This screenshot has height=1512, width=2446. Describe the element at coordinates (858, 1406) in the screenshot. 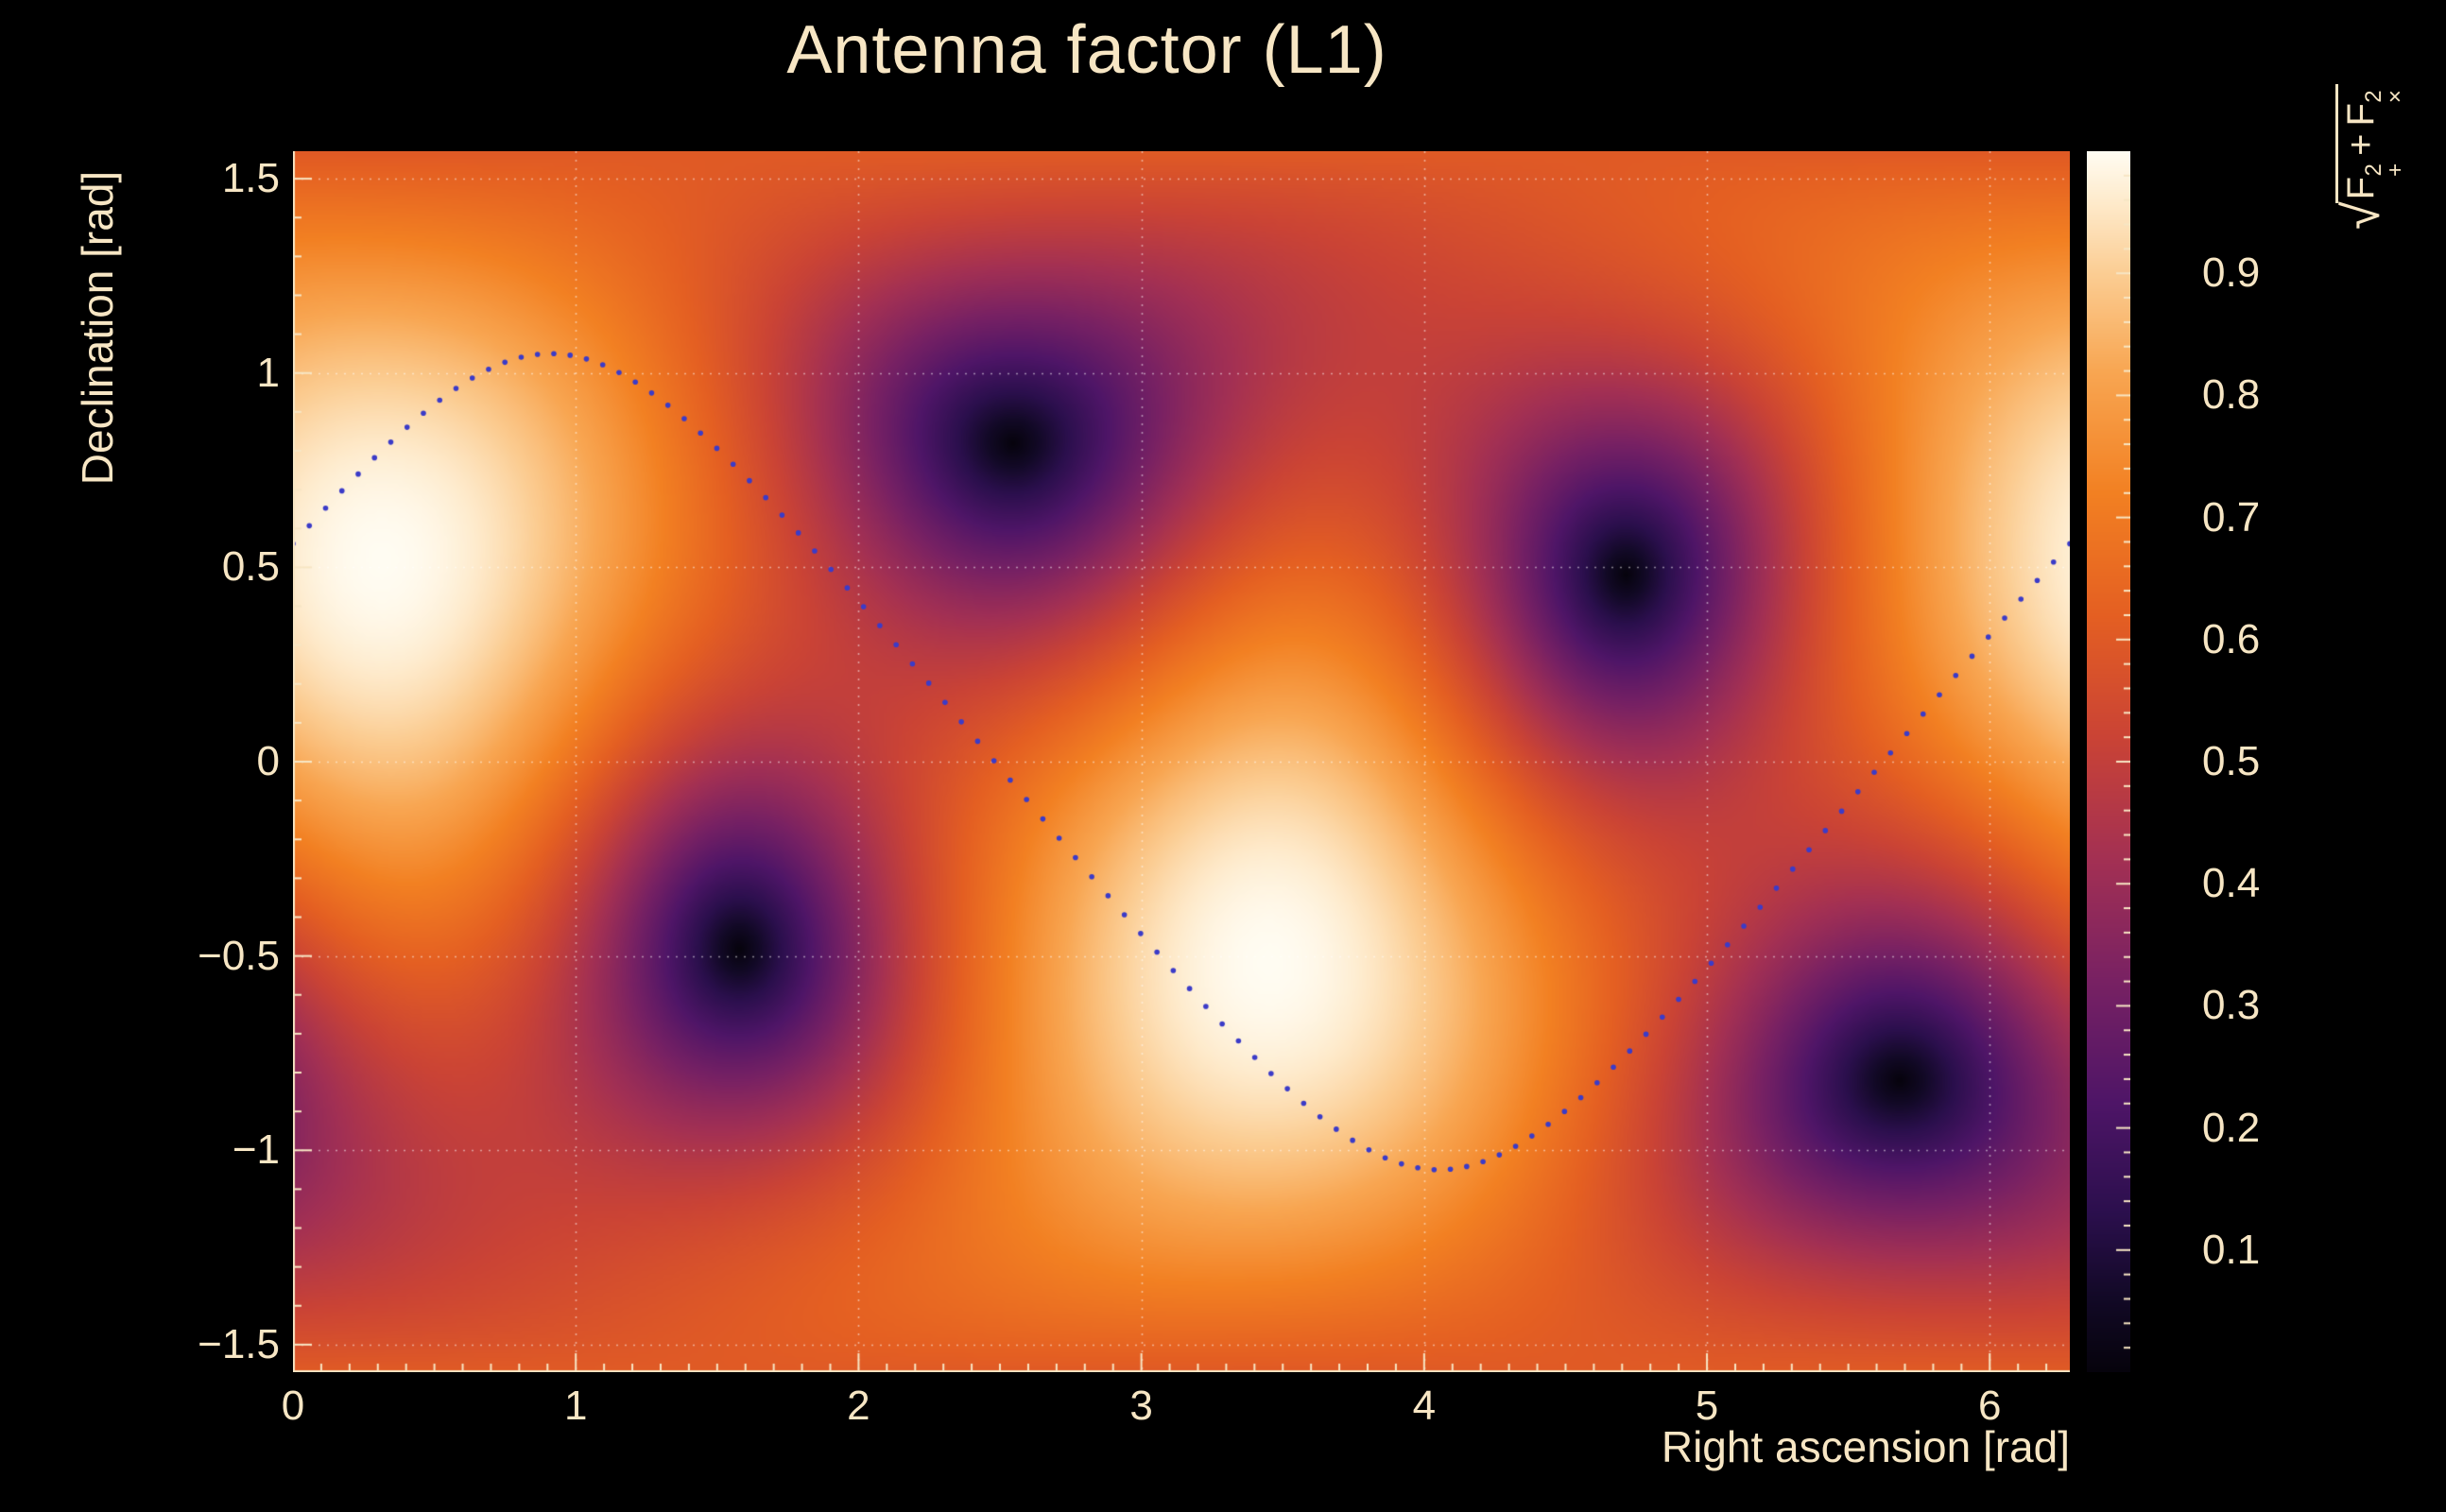

I see `x-tick-label: 2` at that location.